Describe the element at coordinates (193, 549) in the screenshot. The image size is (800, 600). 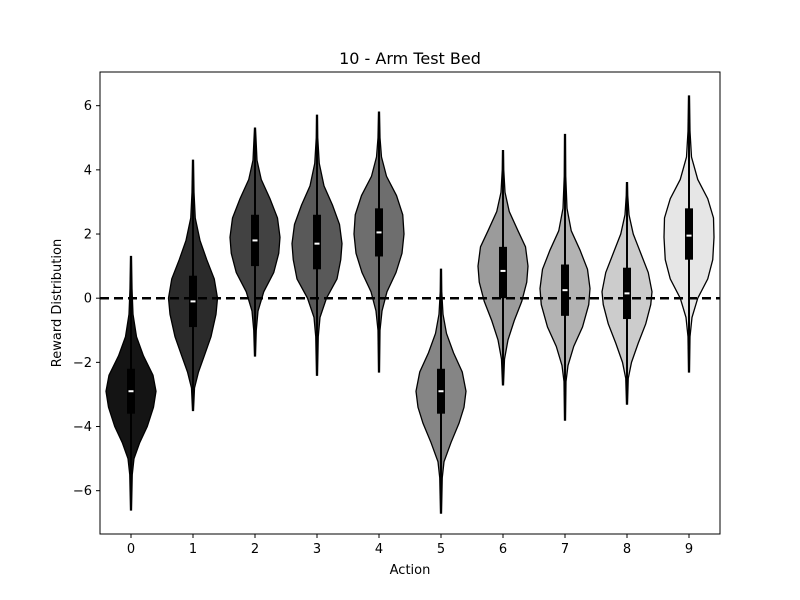
I see `x-tick-label-1: 1` at that location.